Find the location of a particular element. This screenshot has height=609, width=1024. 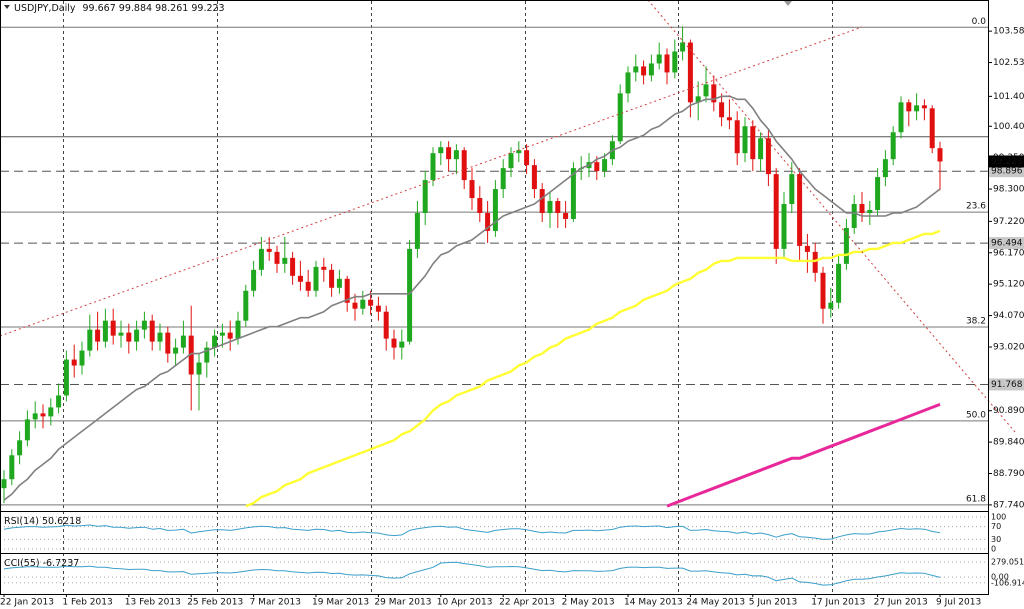

y-tick-label: 101.400 is located at coordinates (1008, 97).